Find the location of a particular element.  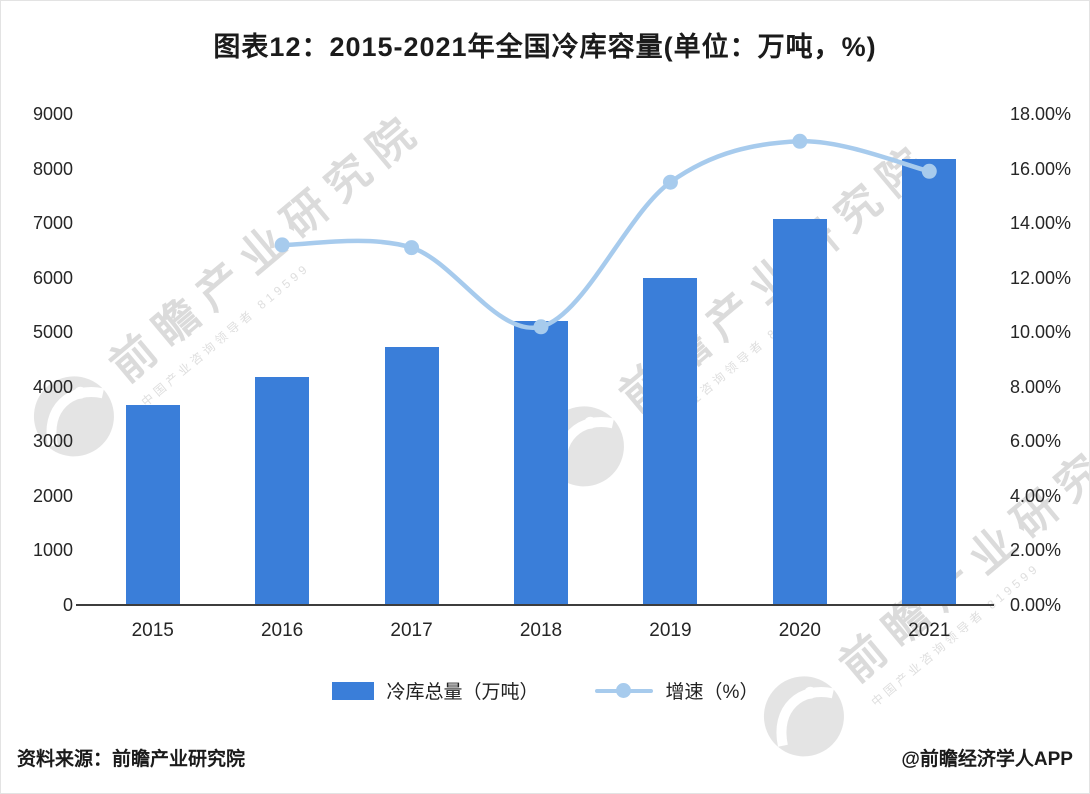

right-axis-tick-label: 16.00% is located at coordinates (1041, 168).